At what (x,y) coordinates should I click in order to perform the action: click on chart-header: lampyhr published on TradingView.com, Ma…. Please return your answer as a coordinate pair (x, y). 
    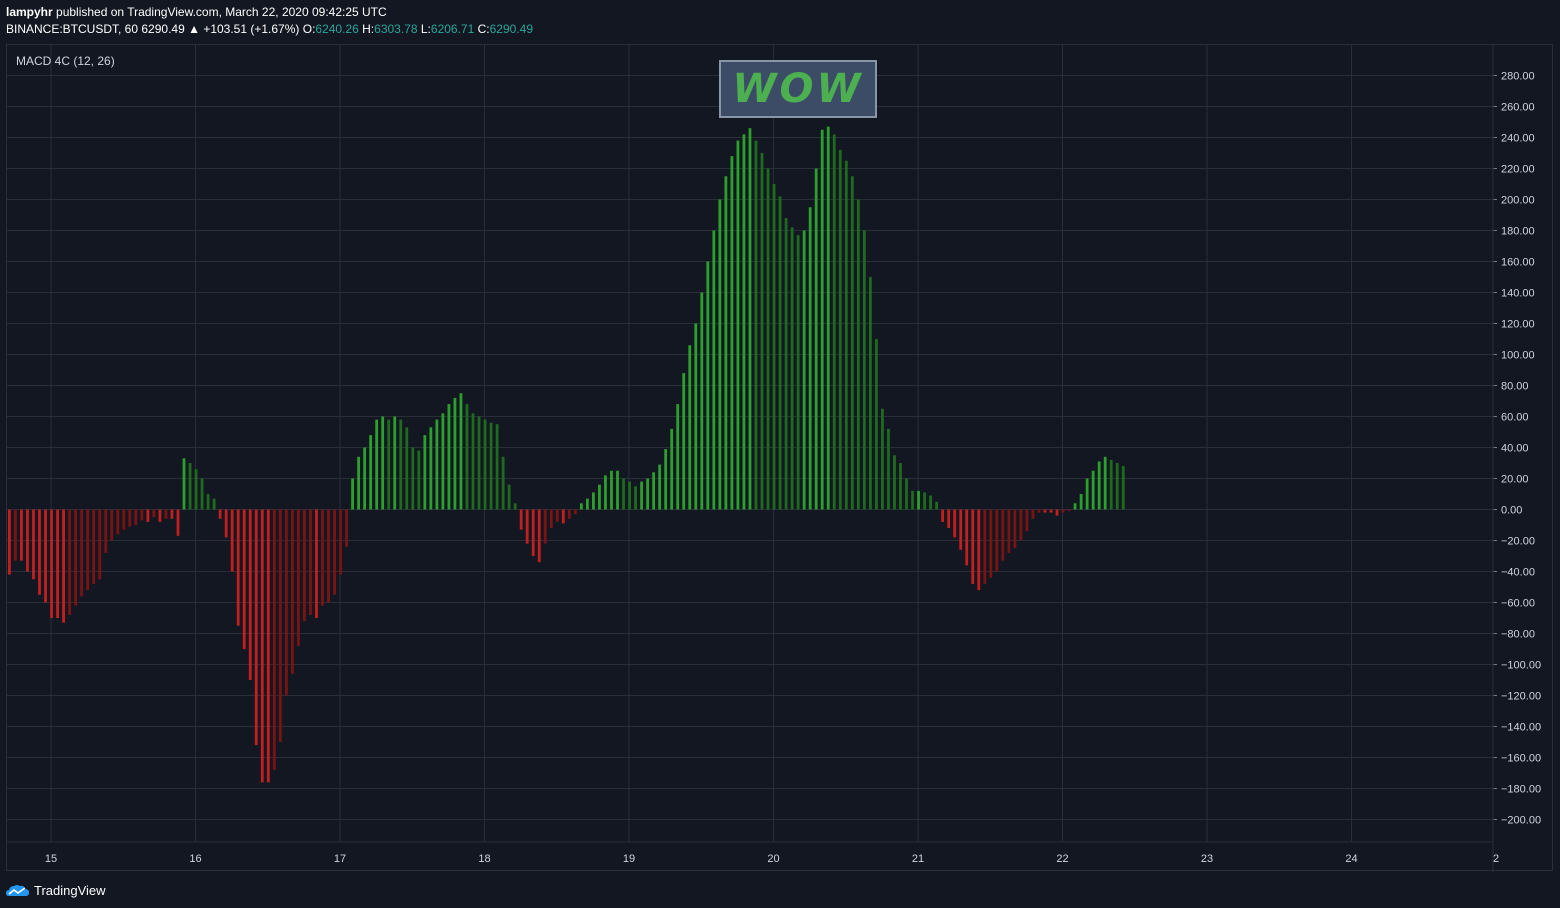
    Looking at the image, I should click on (269, 21).